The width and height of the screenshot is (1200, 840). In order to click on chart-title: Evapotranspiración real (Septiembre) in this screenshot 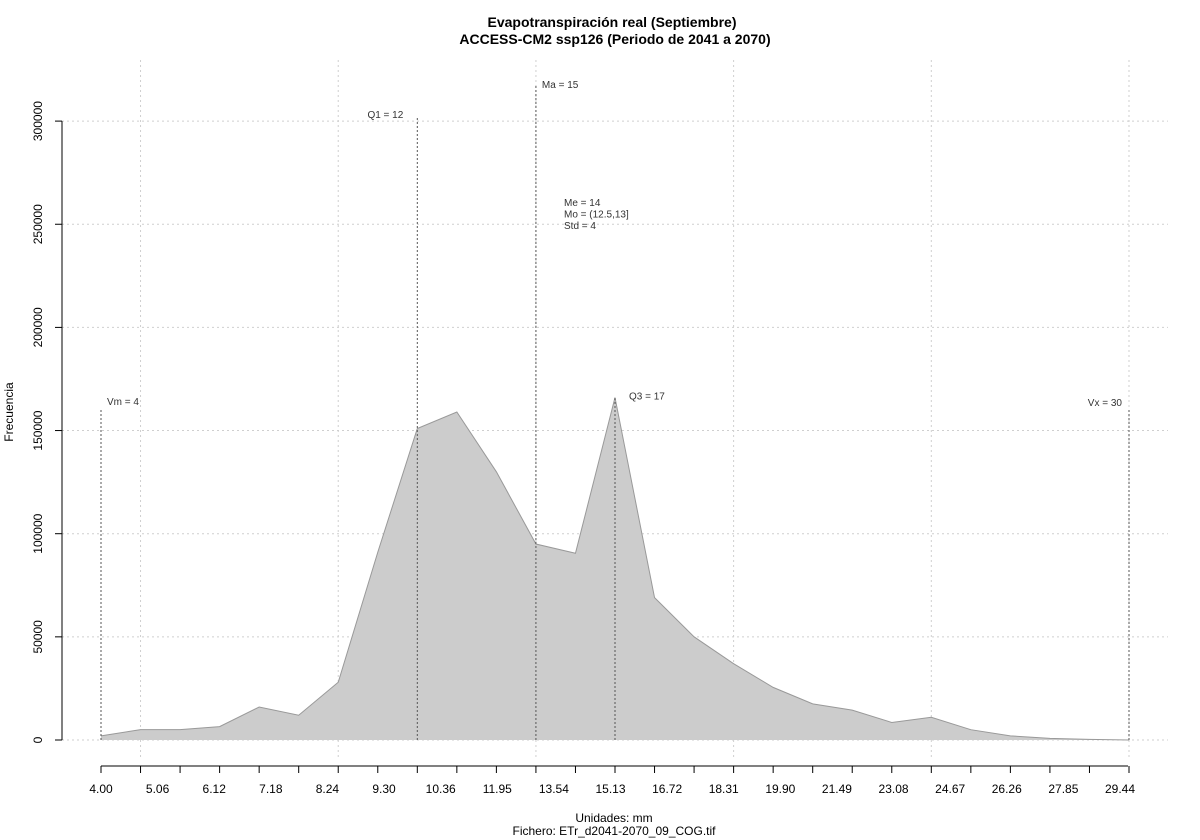, I will do `click(612, 22)`.